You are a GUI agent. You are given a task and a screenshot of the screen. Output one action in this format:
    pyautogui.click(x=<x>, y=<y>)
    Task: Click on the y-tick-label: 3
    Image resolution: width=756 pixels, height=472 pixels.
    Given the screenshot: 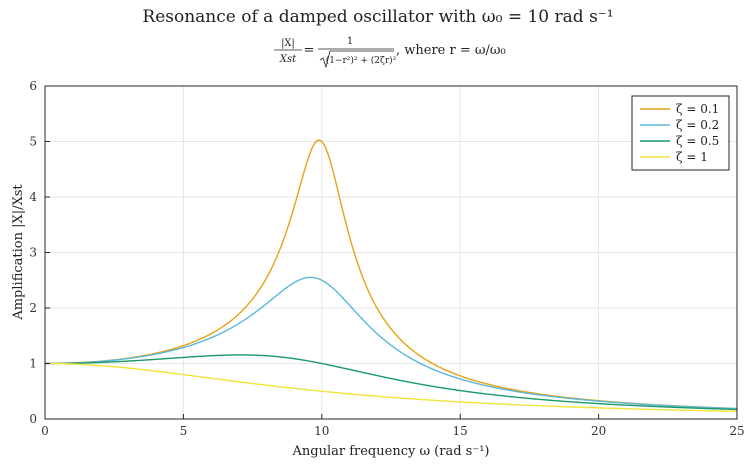 What is the action you would take?
    pyautogui.click(x=33, y=253)
    